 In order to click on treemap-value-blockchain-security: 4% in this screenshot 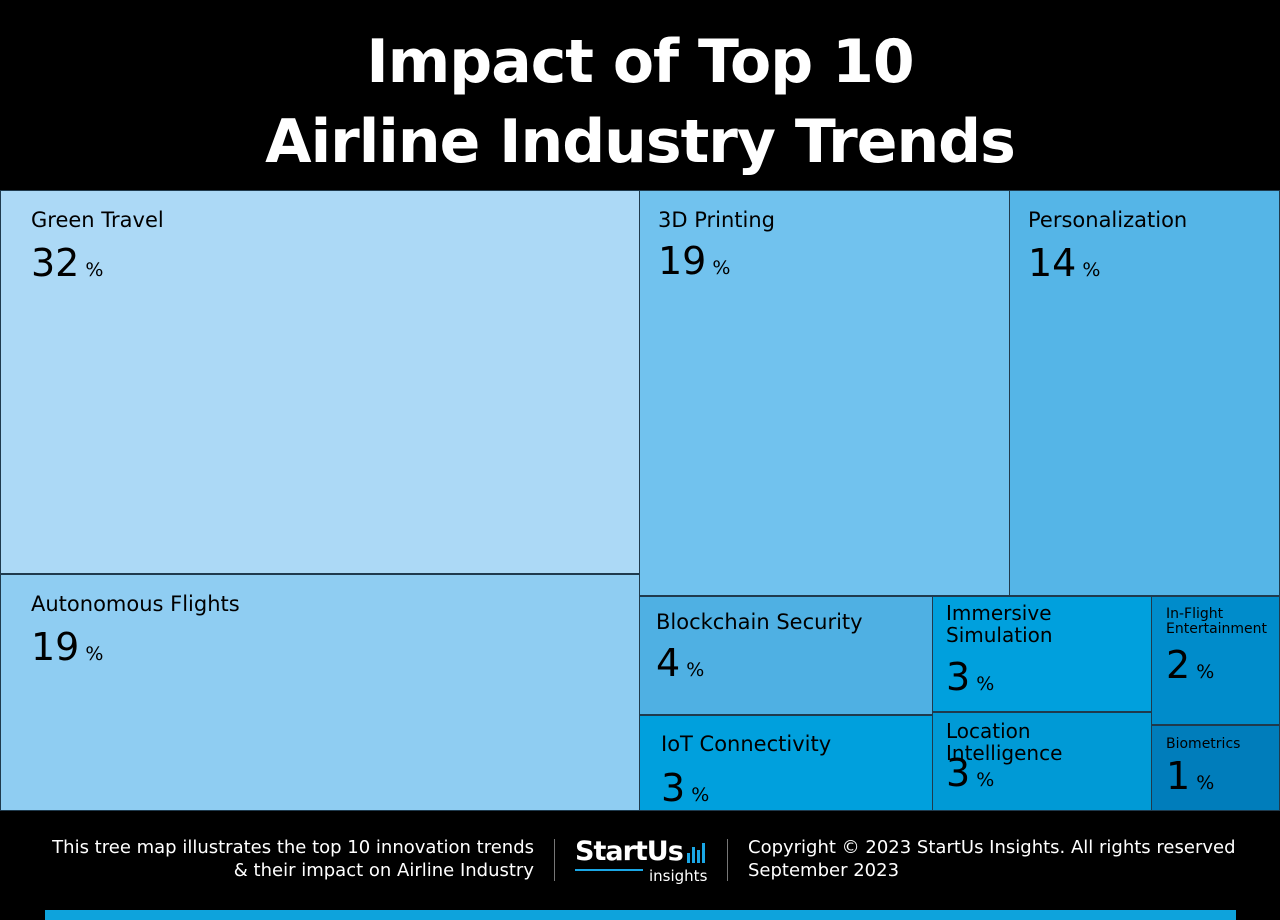, I will do `click(680, 663)`.